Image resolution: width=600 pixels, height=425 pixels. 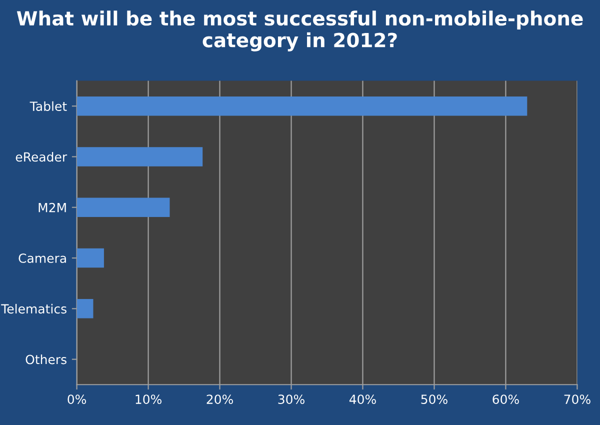 What do you see at coordinates (77, 399) in the screenshot?
I see `x-tick-label: 0%` at bounding box center [77, 399].